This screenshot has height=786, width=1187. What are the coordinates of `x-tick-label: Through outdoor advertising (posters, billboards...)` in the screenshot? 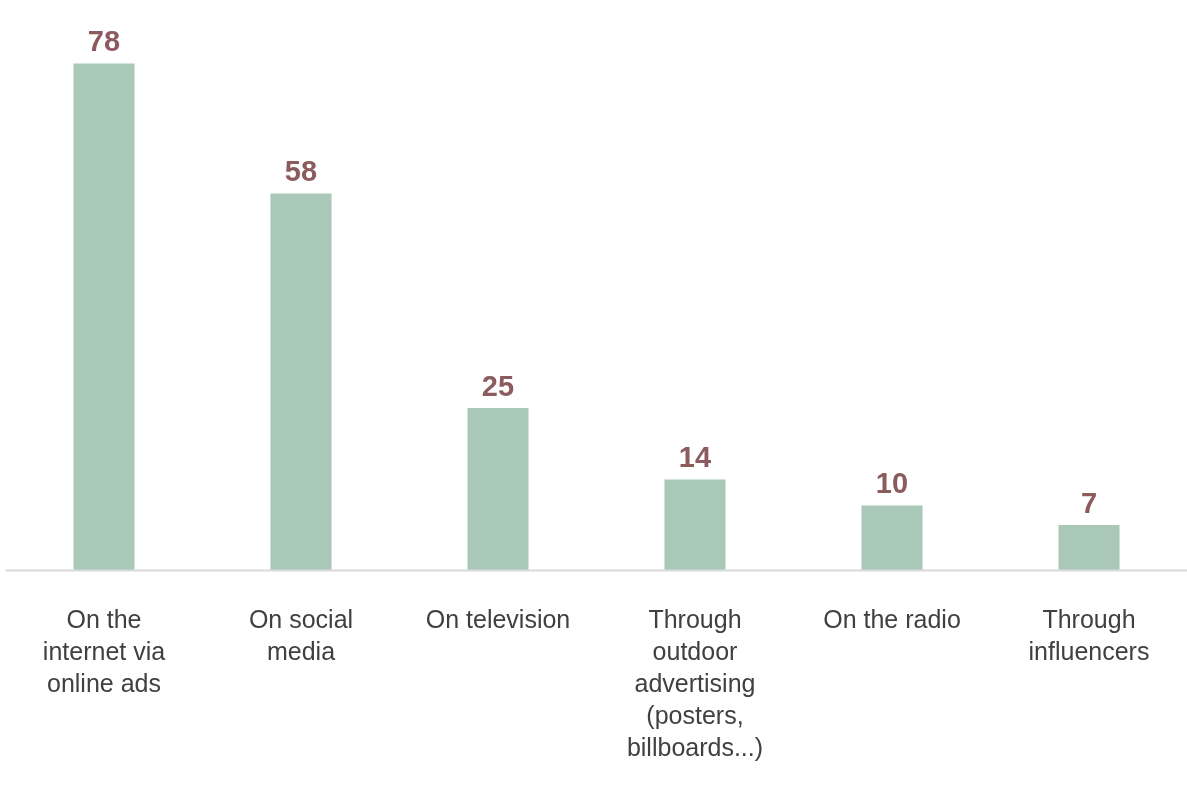 It's located at (695, 683).